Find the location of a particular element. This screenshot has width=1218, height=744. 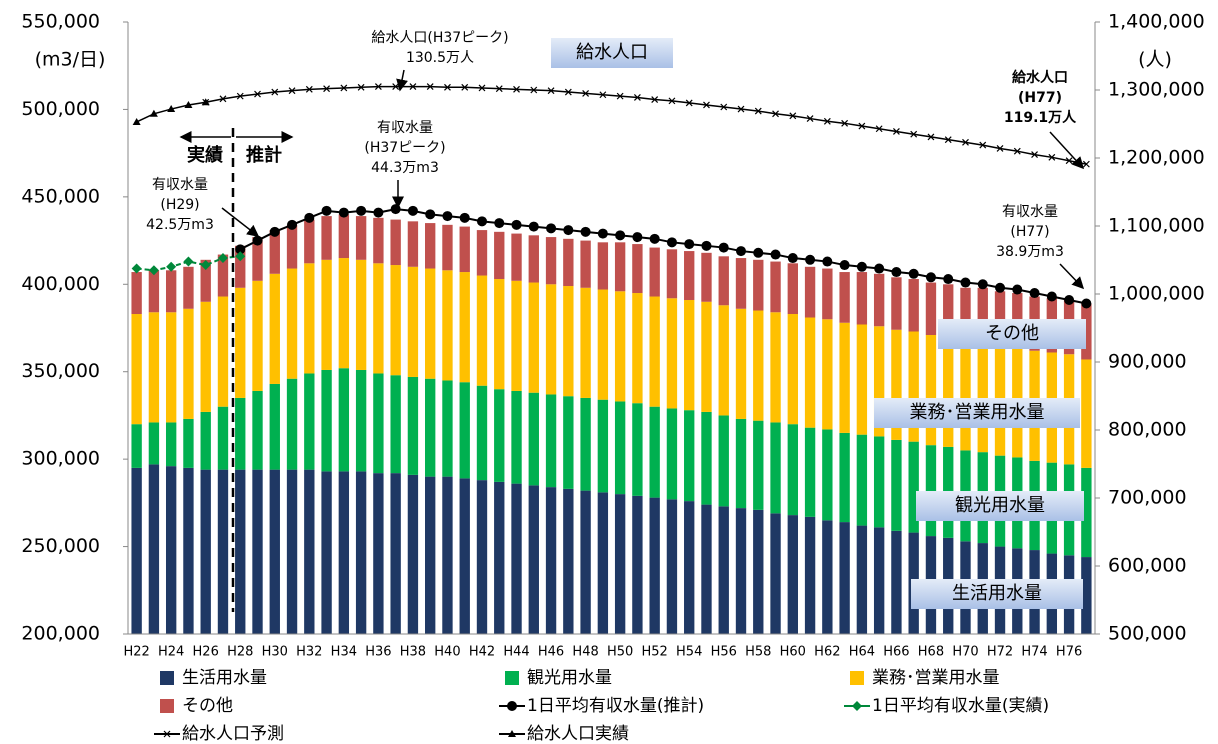

y2-tick-label: 1,100,000 is located at coordinates (1156, 226).